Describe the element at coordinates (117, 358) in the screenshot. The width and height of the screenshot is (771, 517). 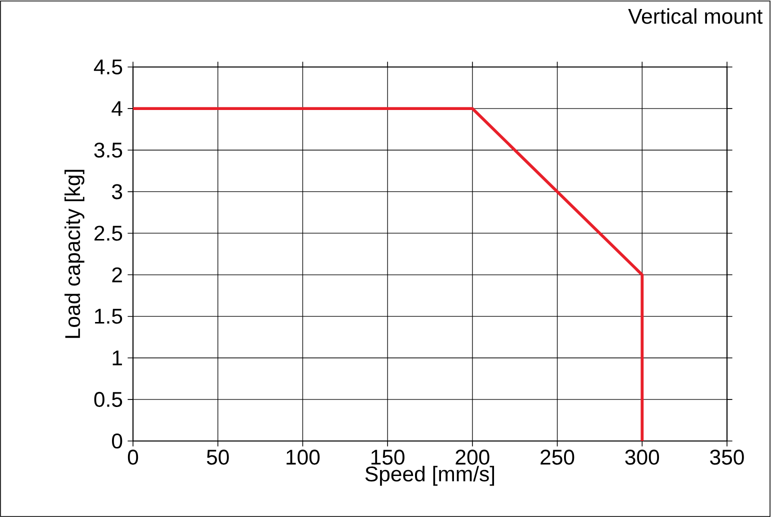
I see `y-tick-label: 1` at that location.